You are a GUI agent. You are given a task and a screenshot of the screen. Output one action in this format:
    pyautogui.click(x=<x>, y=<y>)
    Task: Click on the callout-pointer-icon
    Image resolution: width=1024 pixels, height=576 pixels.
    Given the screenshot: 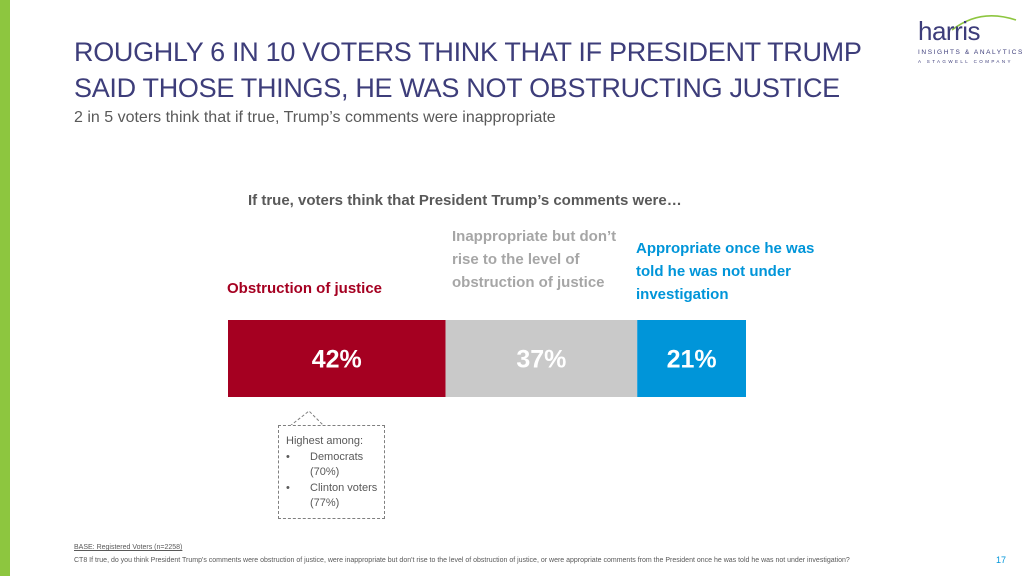 What is the action you would take?
    pyautogui.click(x=307, y=418)
    